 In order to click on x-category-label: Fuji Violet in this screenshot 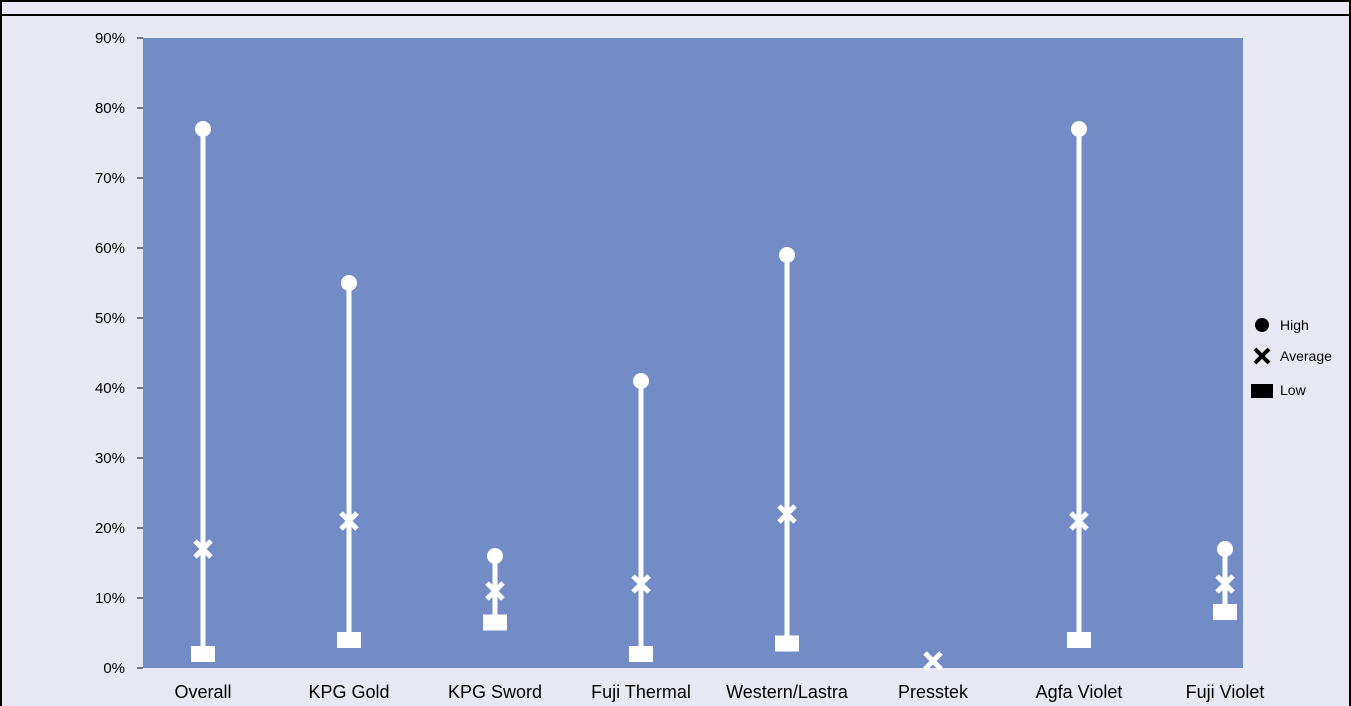, I will do `click(1225, 692)`.